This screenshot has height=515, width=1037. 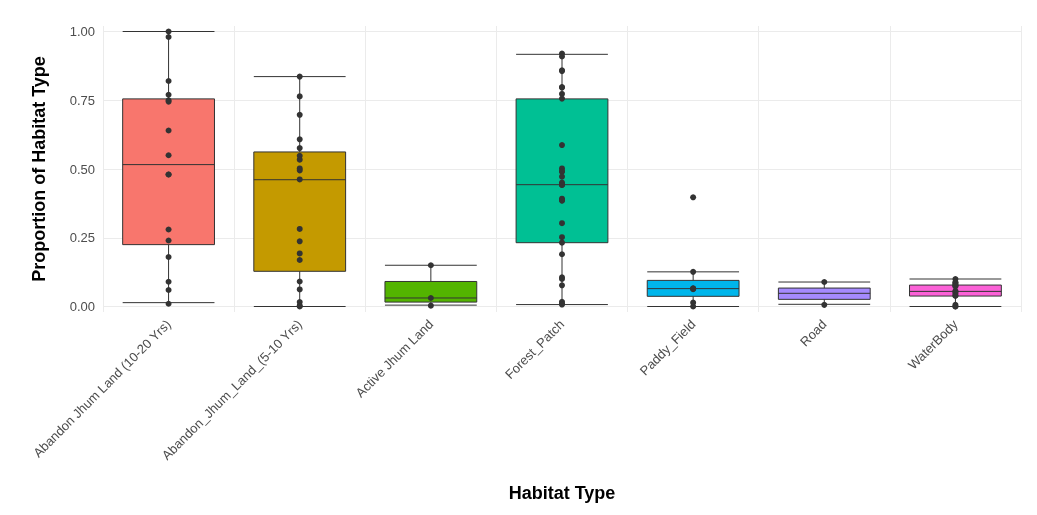 What do you see at coordinates (82, 100) in the screenshot?
I see `y-tick-label: 0.75` at bounding box center [82, 100].